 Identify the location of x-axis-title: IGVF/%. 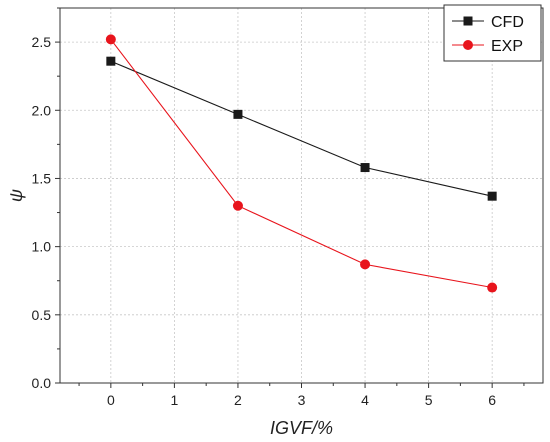
(301, 428).